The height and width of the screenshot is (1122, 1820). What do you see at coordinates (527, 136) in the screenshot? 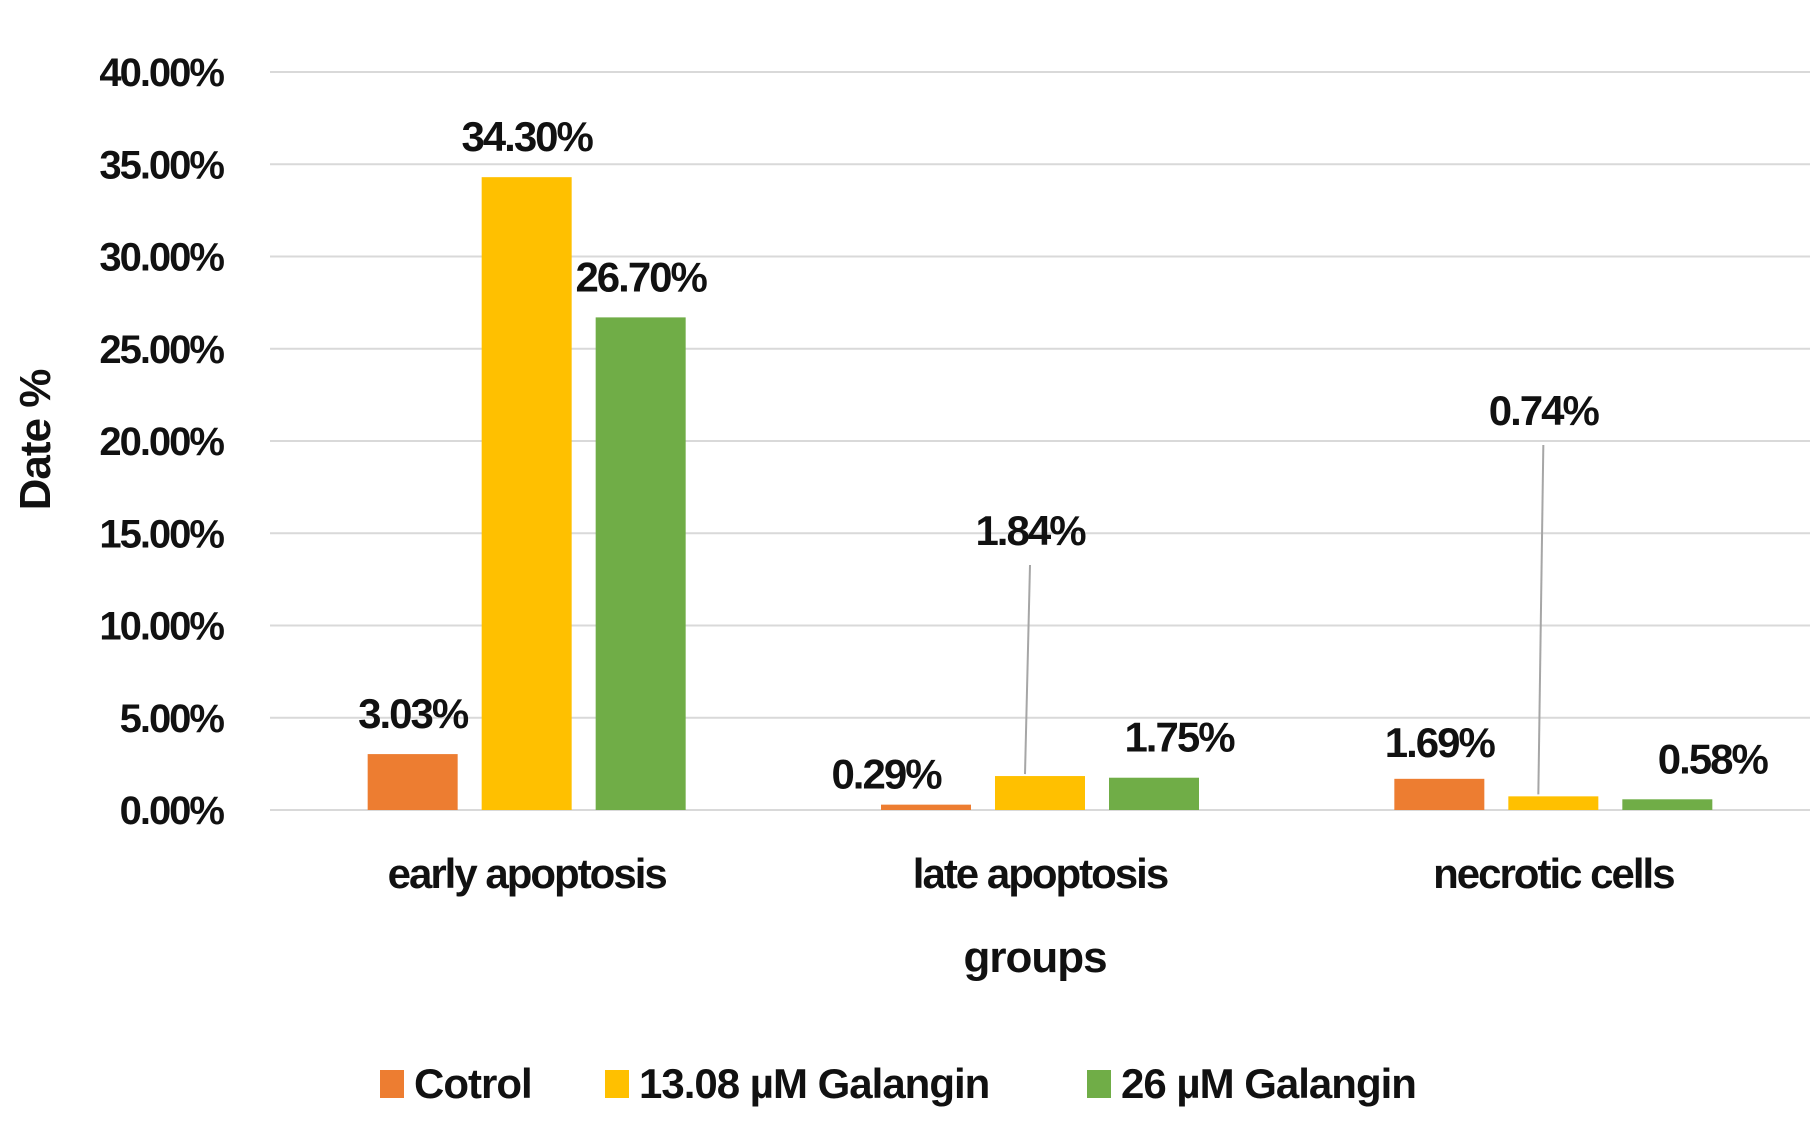
I see `data-label: 34.30%` at bounding box center [527, 136].